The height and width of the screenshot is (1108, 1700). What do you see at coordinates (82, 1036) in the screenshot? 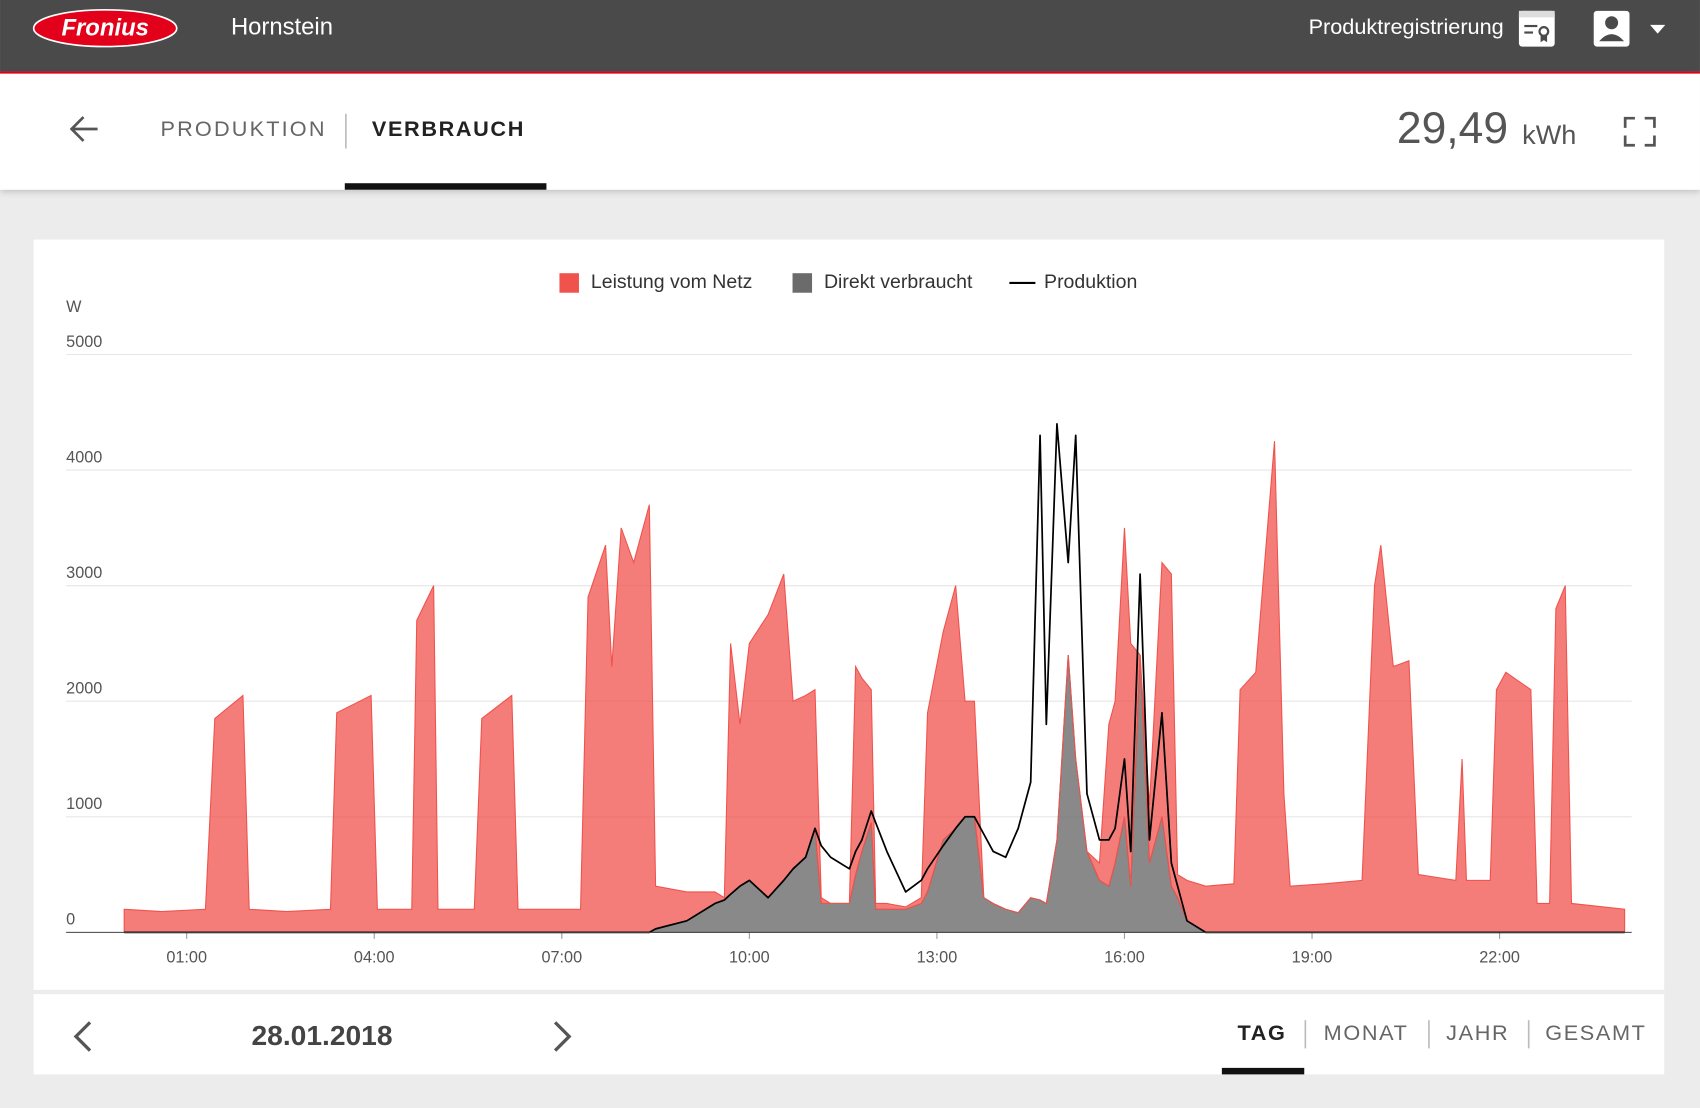
I see `previous-day` at bounding box center [82, 1036].